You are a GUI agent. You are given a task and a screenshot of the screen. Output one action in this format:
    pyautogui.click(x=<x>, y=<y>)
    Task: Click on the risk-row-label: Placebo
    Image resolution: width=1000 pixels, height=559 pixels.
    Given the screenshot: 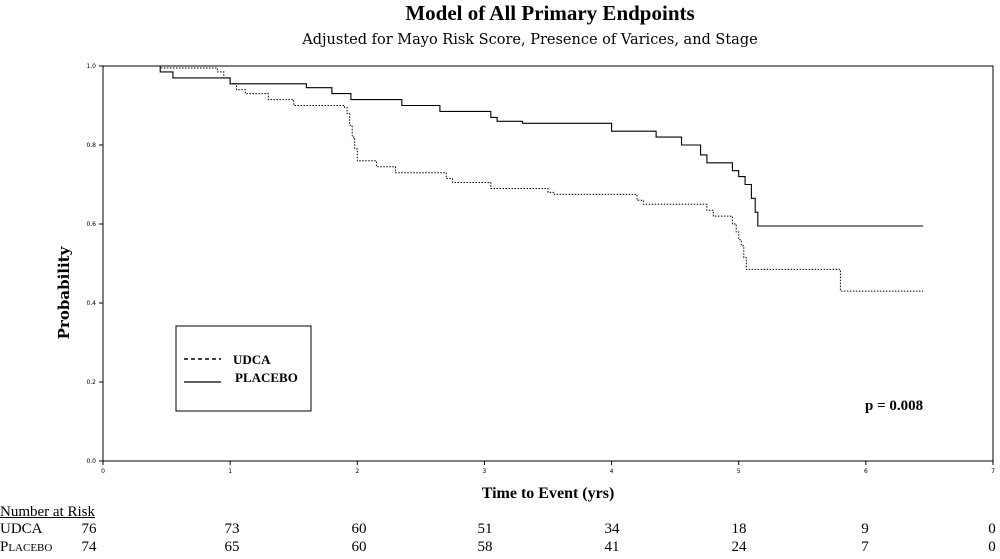 What is the action you would take?
    pyautogui.click(x=26, y=547)
    